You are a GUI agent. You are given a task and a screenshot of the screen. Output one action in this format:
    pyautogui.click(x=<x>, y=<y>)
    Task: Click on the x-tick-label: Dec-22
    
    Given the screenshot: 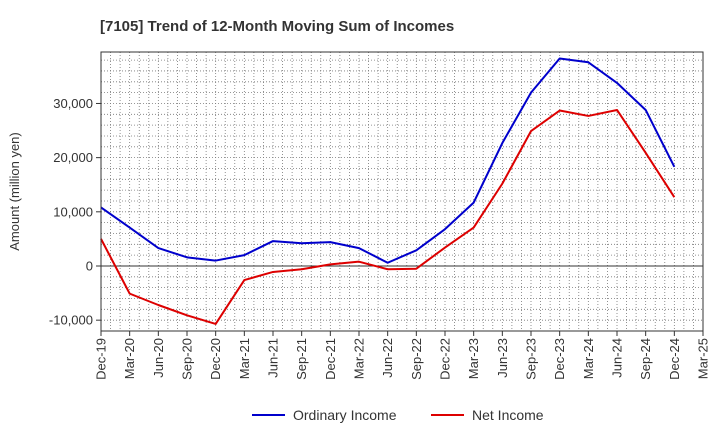 What is the action you would take?
    pyautogui.click(x=445, y=359)
    